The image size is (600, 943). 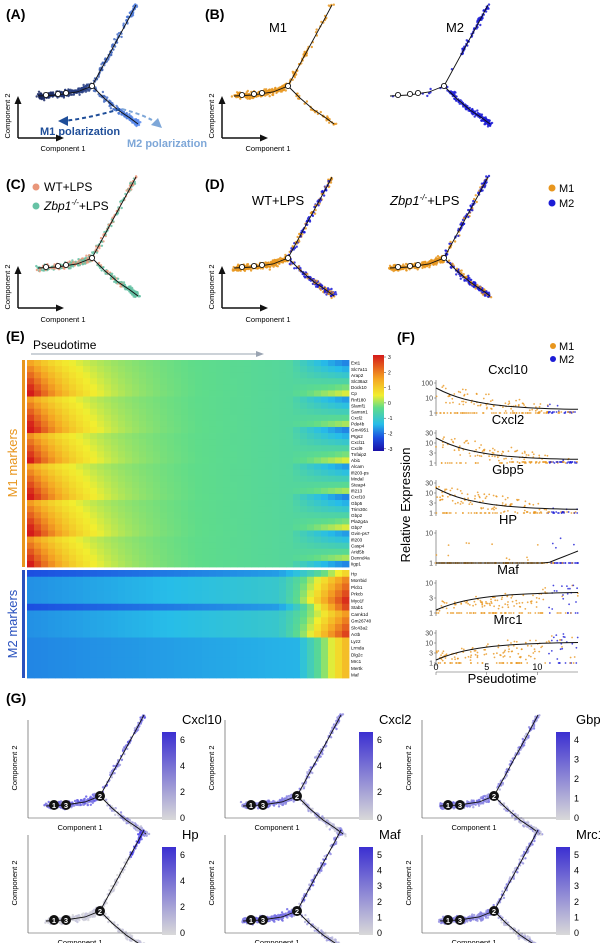 I want to click on m2-markers-label: M2 markers, so click(x=12, y=623).